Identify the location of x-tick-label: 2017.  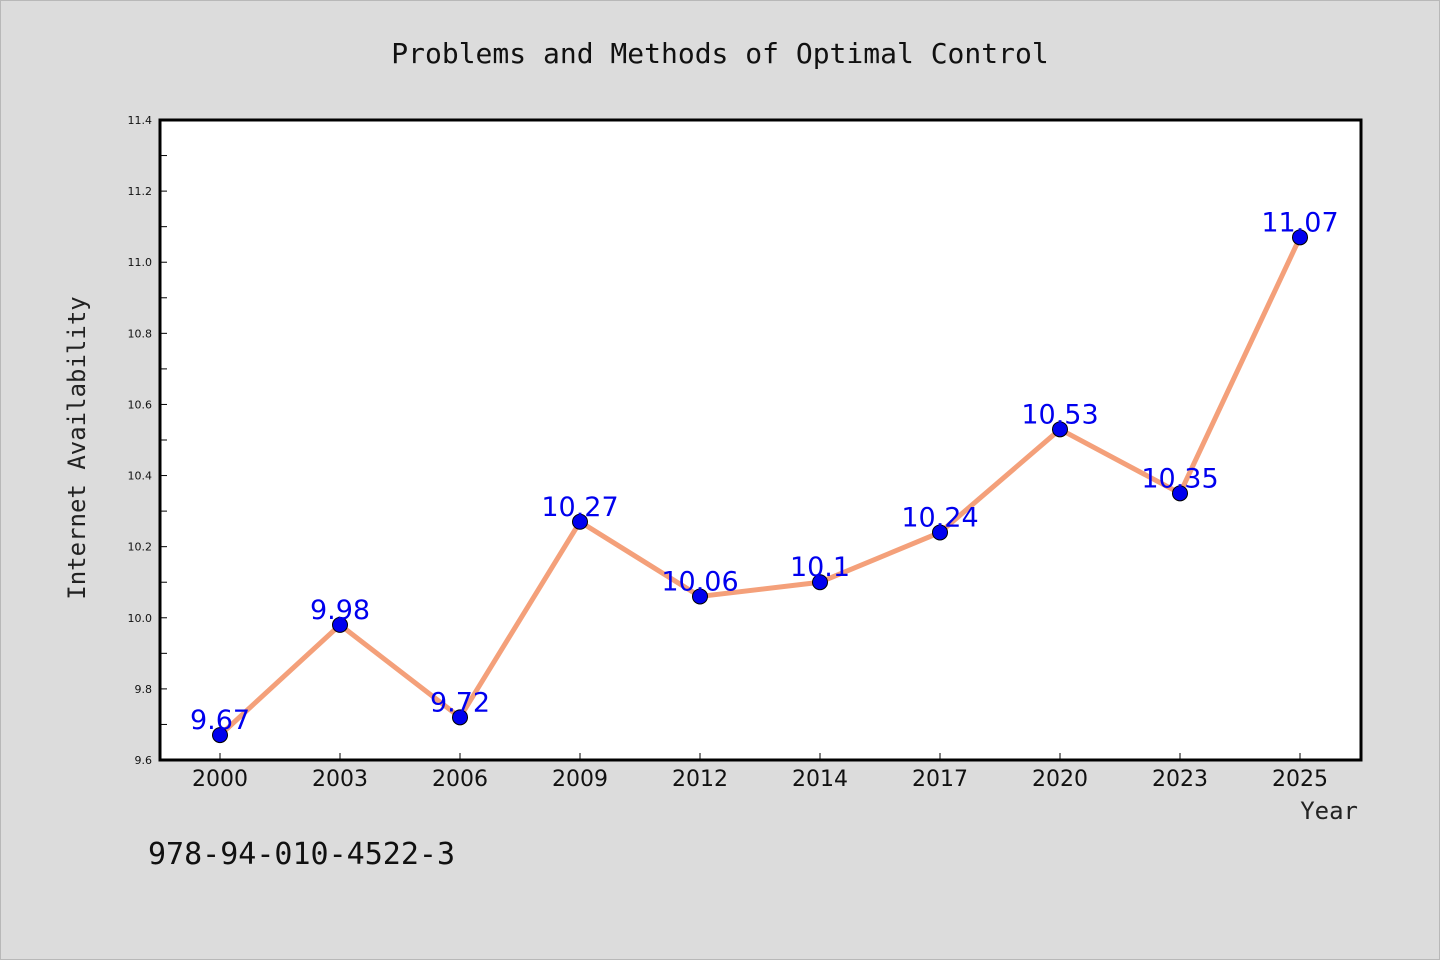
(940, 779).